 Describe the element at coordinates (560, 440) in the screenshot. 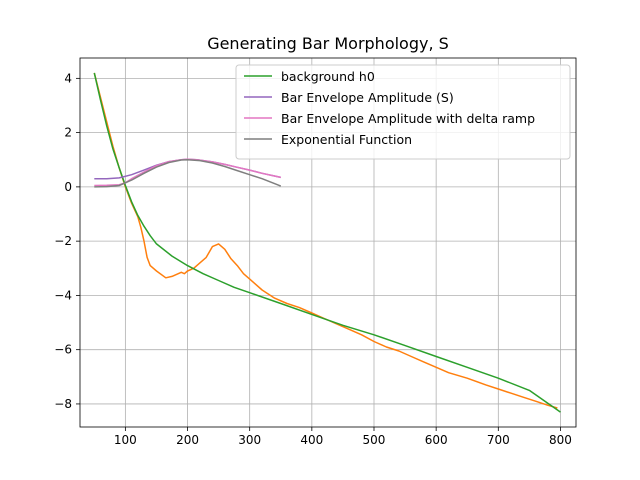

I see `x-tick-label: 800` at that location.